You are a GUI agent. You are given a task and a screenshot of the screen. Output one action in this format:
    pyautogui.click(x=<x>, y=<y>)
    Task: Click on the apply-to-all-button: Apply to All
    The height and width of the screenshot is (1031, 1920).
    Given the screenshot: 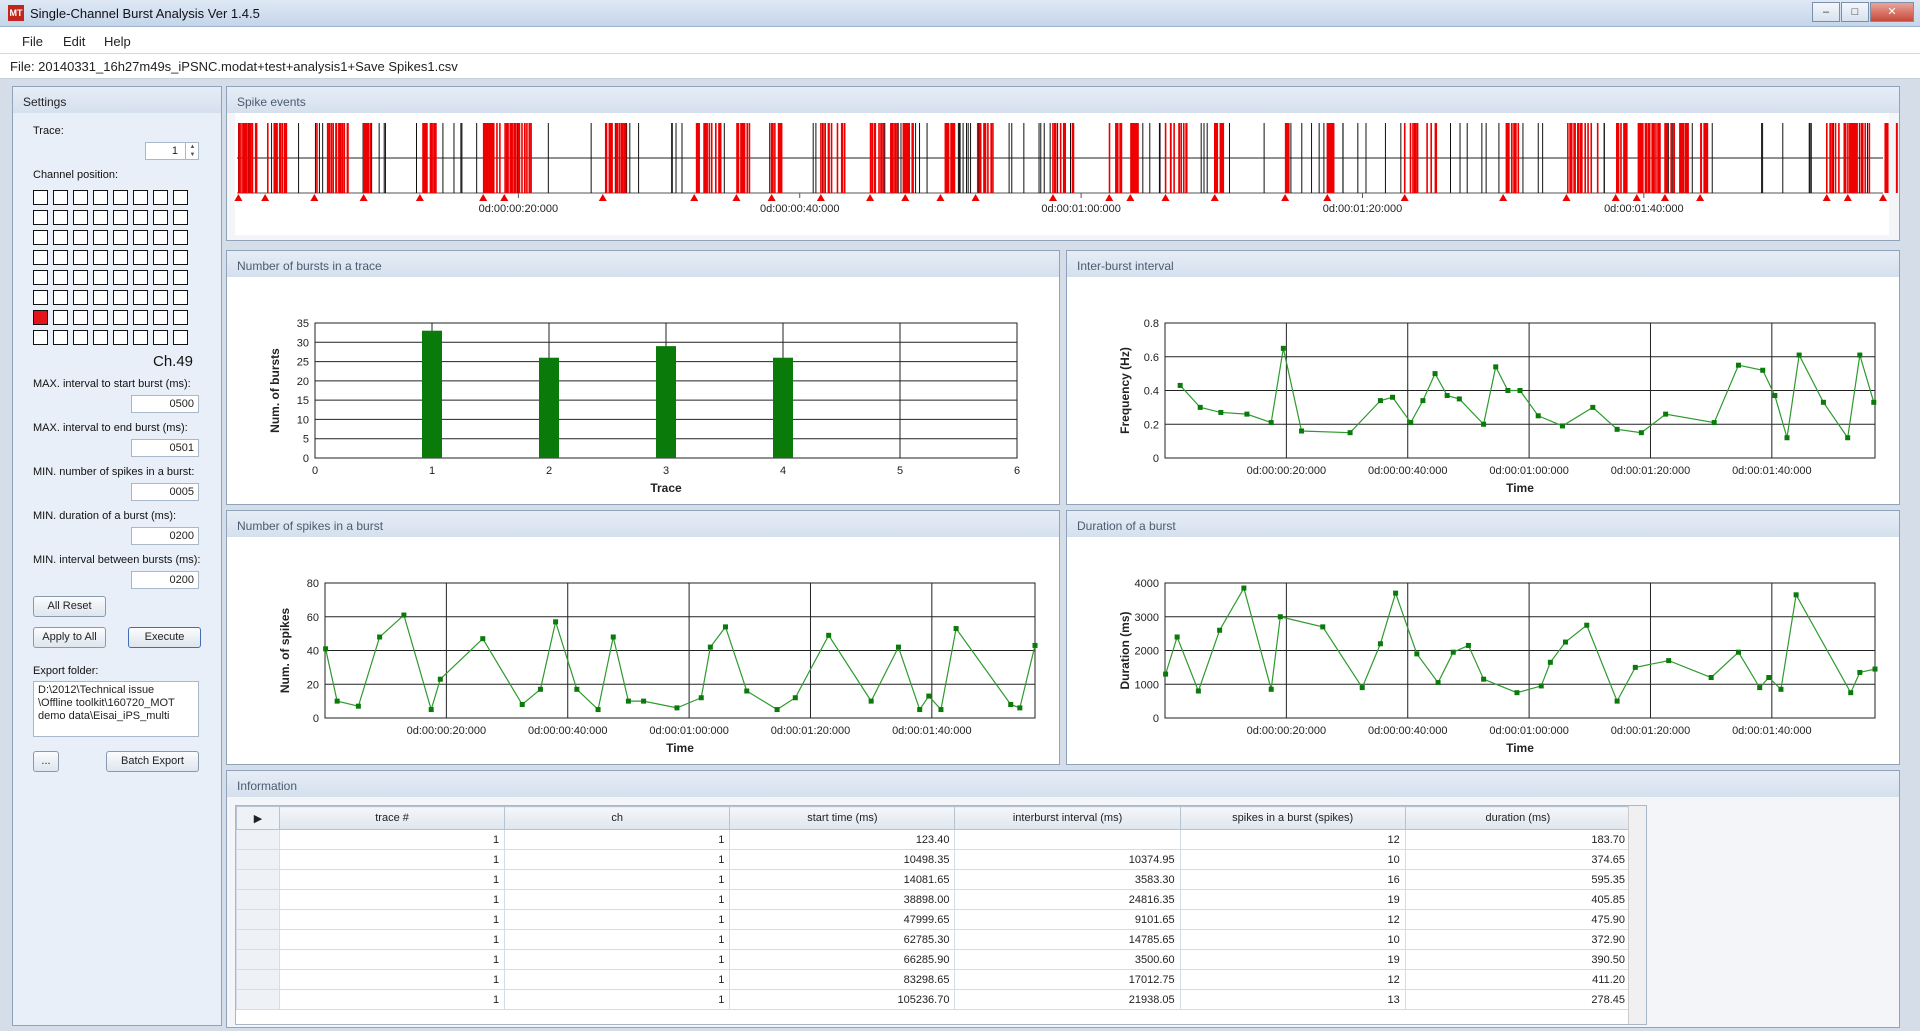 What is the action you would take?
    pyautogui.click(x=69, y=637)
    